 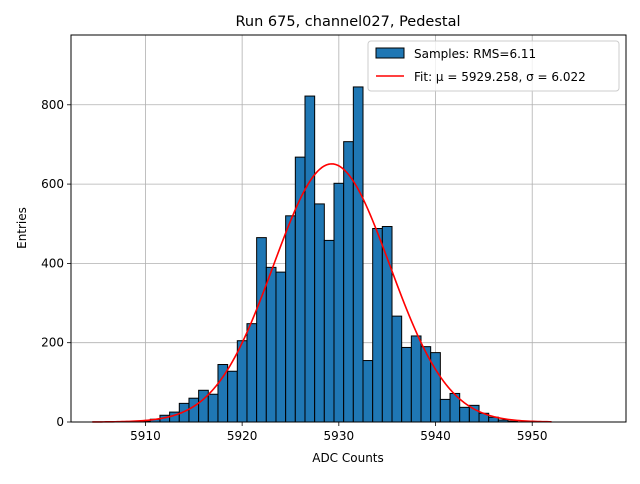 I want to click on x-tick-label: 5950, so click(x=532, y=436).